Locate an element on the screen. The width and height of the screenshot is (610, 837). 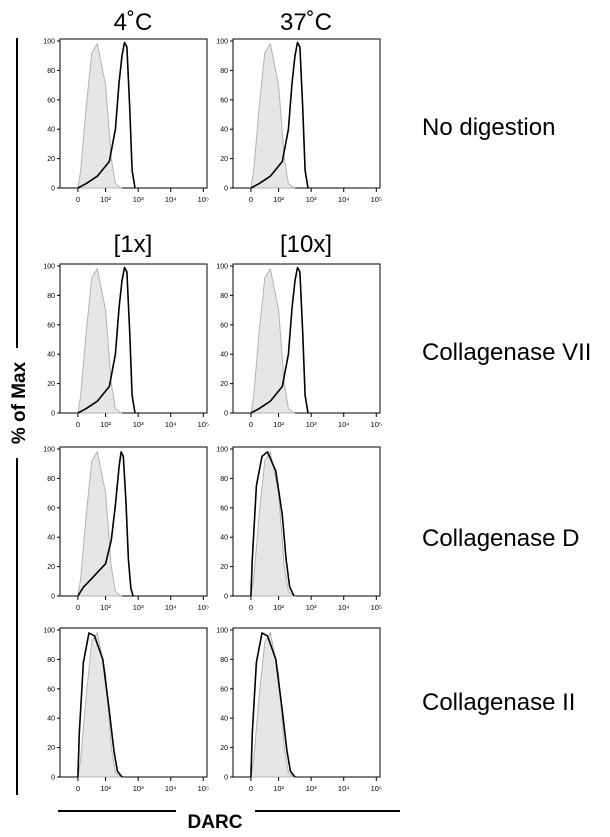
x-axis-label: DARC is located at coordinates (215, 822).